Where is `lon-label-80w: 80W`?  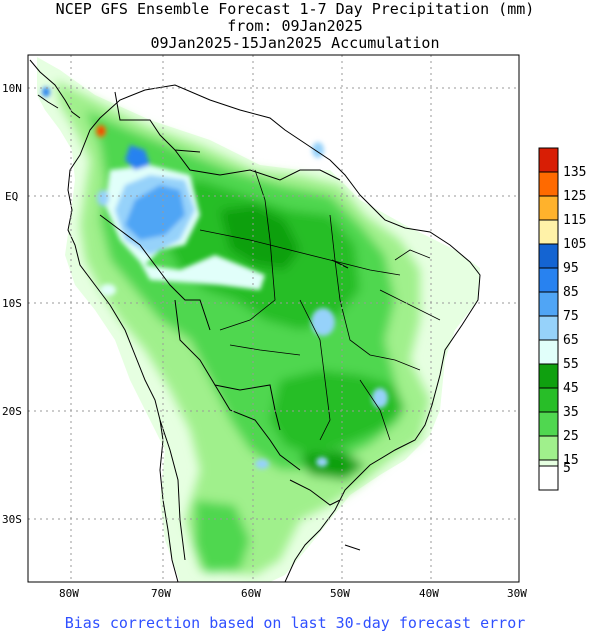
lon-label-80w: 80W is located at coordinates (69, 593).